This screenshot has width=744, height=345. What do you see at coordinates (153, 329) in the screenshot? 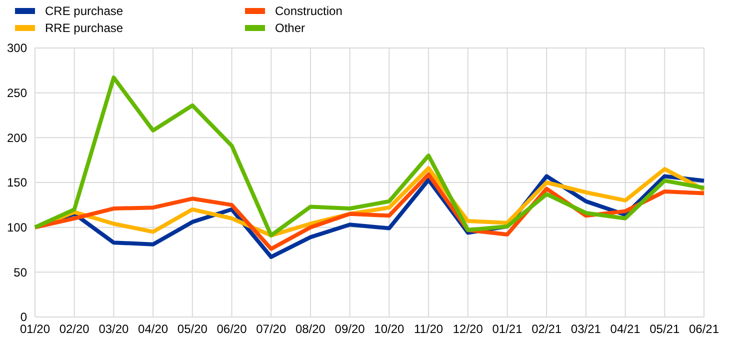
I see `x-tick-label: 04/20` at bounding box center [153, 329].